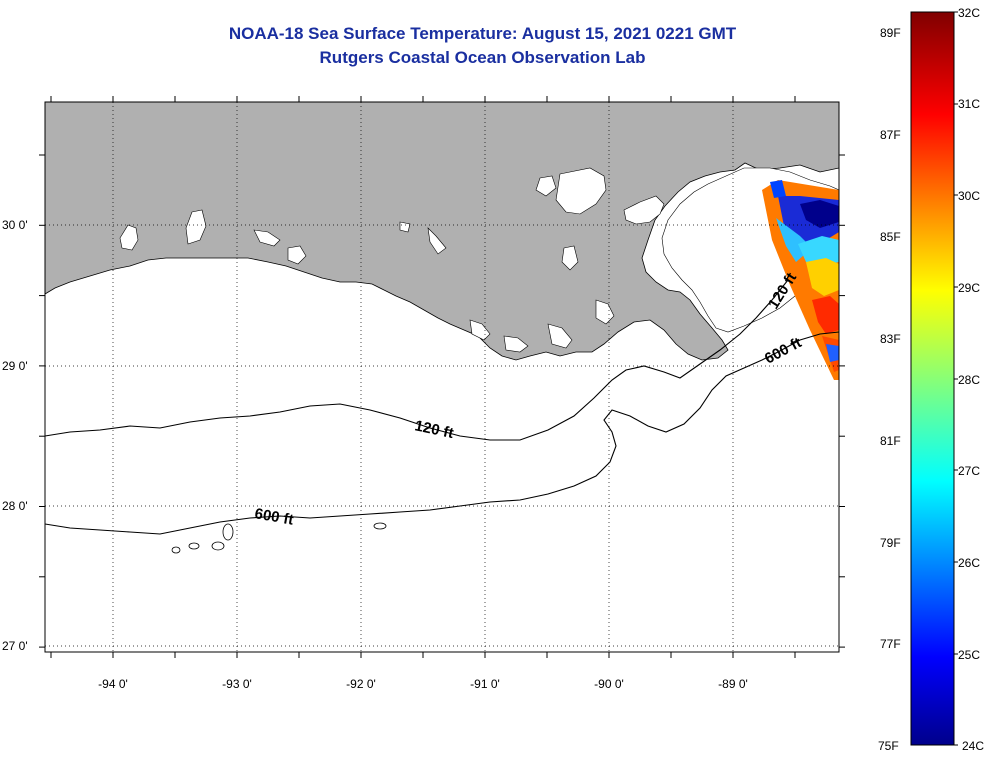 The width and height of the screenshot is (992, 761). What do you see at coordinates (969, 196) in the screenshot?
I see `colorbar-c-30: 30C` at bounding box center [969, 196].